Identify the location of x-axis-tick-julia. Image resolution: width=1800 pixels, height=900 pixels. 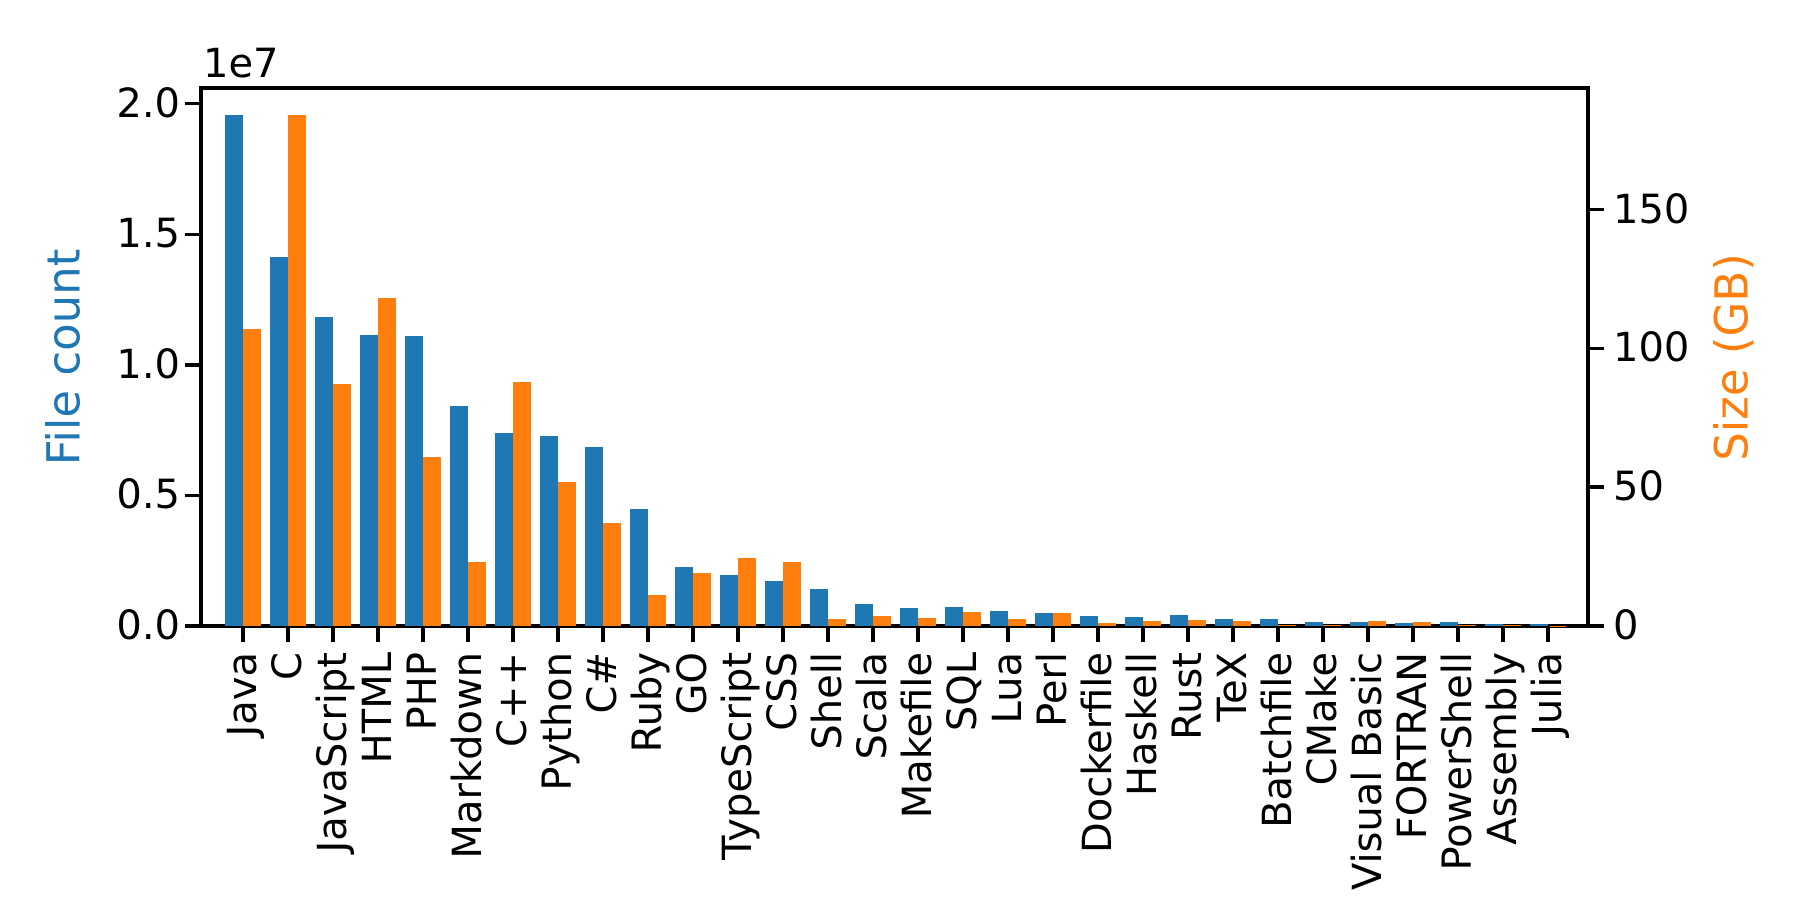
(1548, 634).